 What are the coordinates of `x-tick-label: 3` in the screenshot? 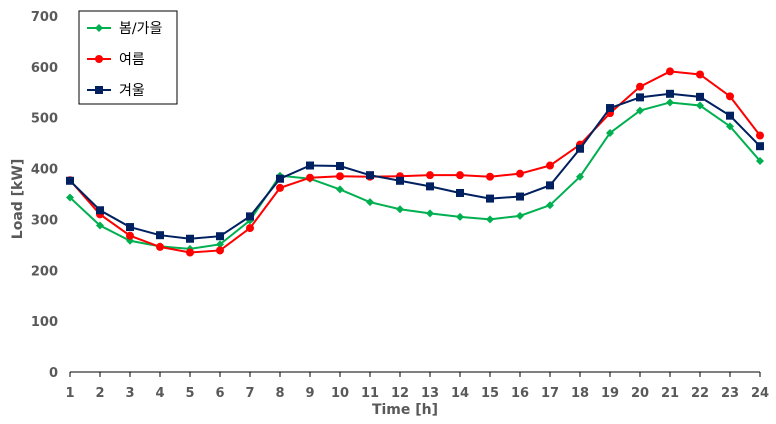 It's located at (129, 393).